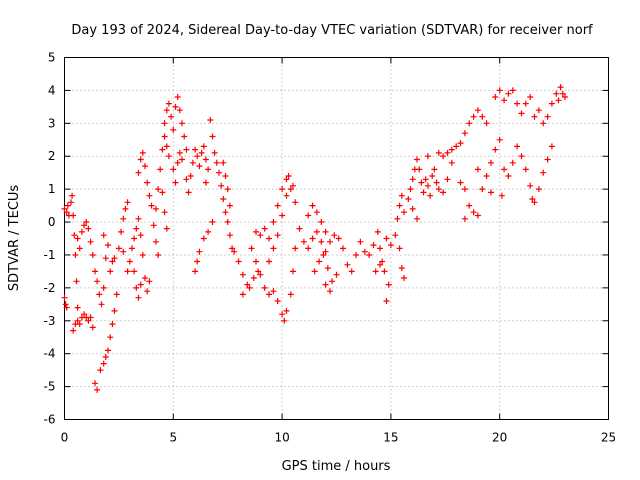 The width and height of the screenshot is (640, 480). I want to click on y-tick-label: -5, so click(50, 387).